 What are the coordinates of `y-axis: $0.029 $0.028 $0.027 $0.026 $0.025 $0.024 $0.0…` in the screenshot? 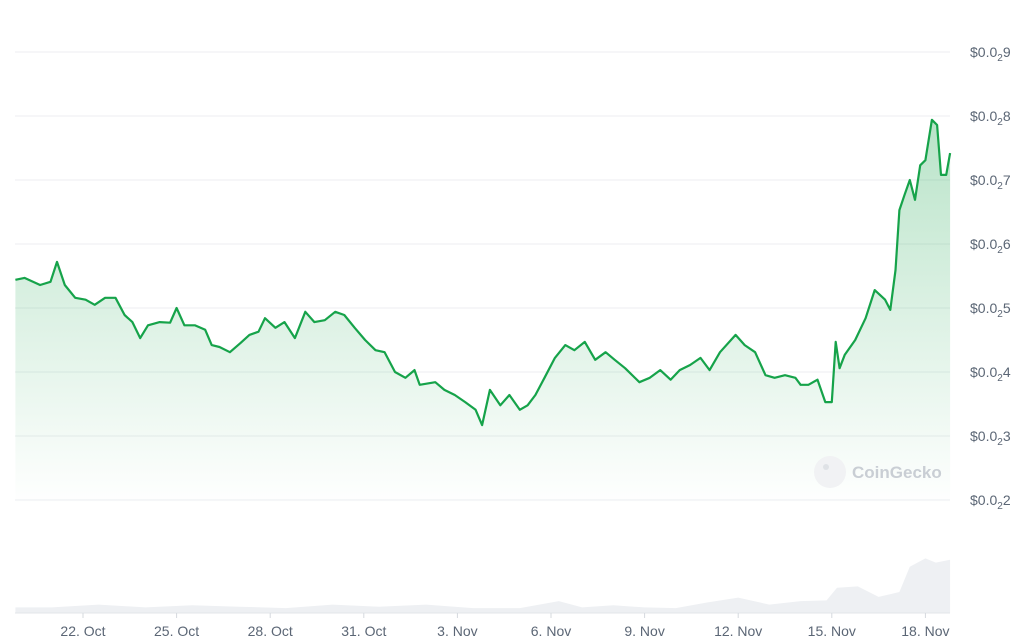 It's located at (990, 278).